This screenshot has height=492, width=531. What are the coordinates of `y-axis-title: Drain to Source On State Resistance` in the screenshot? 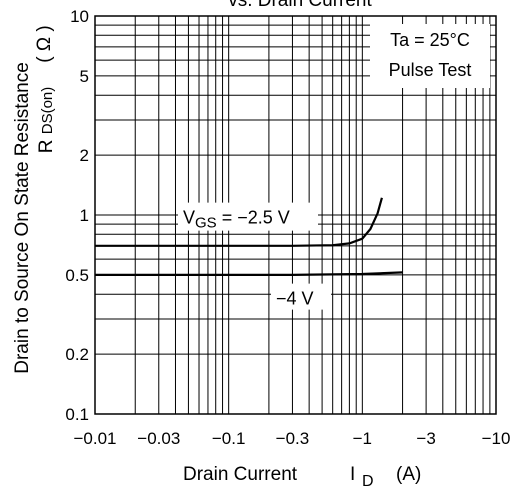 It's located at (22, 218).